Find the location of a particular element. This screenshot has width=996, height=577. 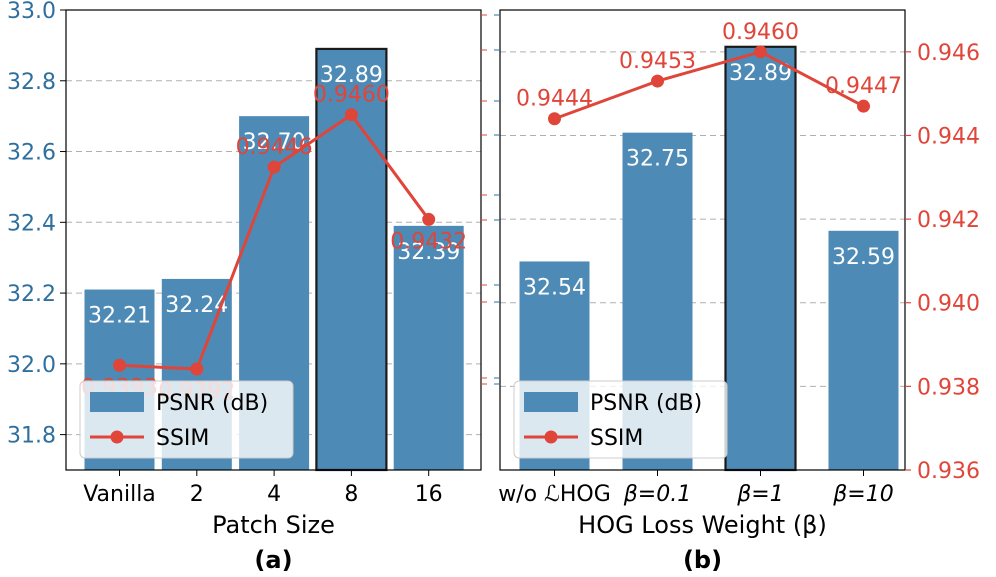

panel-label: (b) is located at coordinates (702, 560).